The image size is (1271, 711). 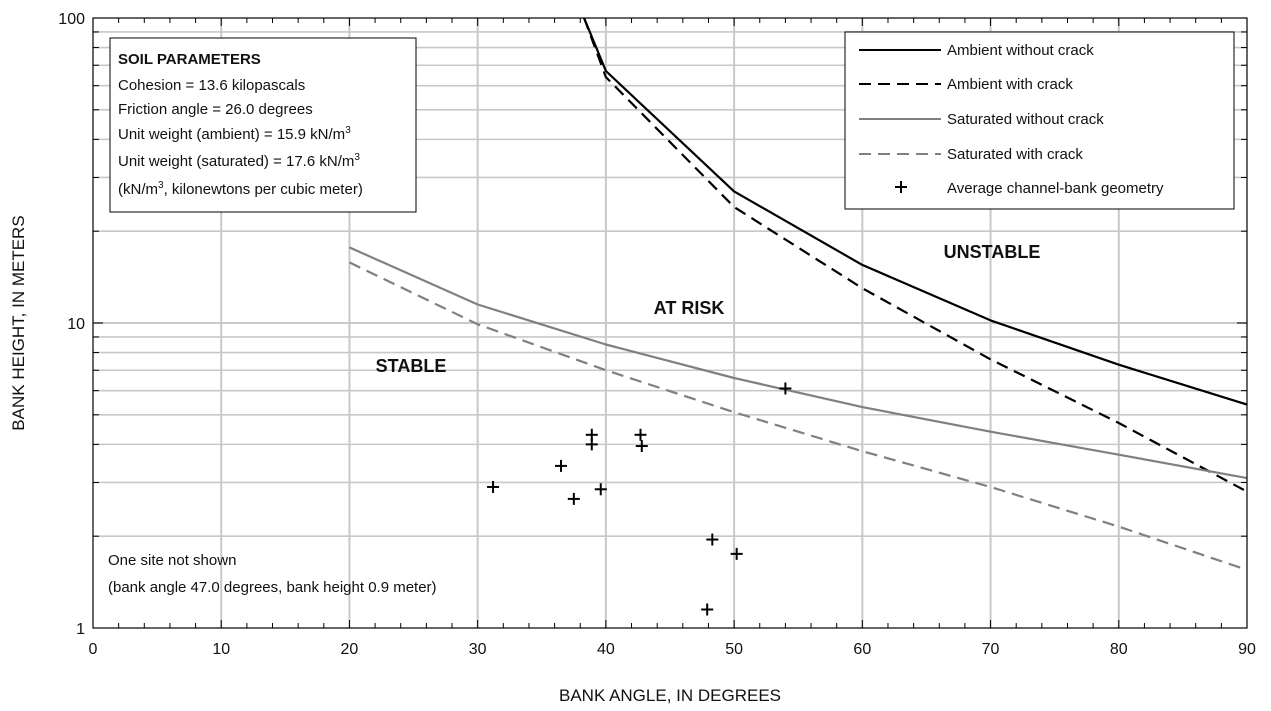 What do you see at coordinates (689, 308) in the screenshot?
I see `region-label-at-risk: AT RISK` at bounding box center [689, 308].